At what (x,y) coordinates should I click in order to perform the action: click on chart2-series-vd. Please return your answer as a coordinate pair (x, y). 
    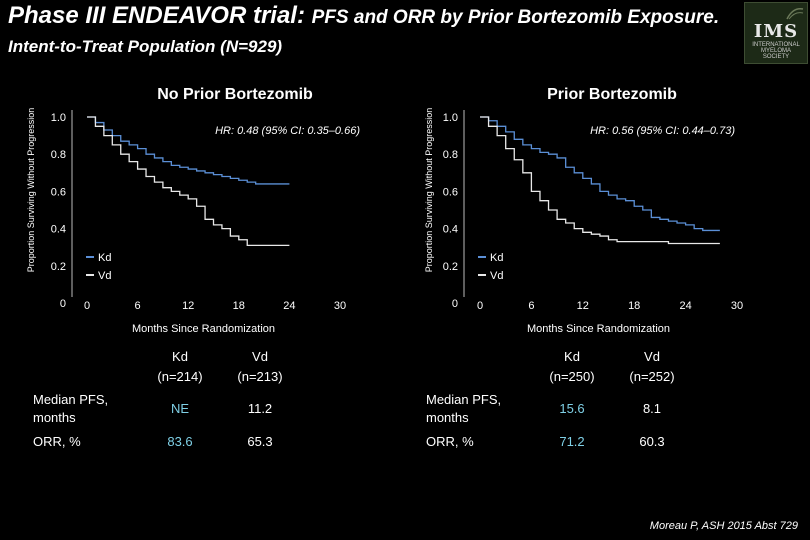
    Looking at the image, I should click on (600, 180).